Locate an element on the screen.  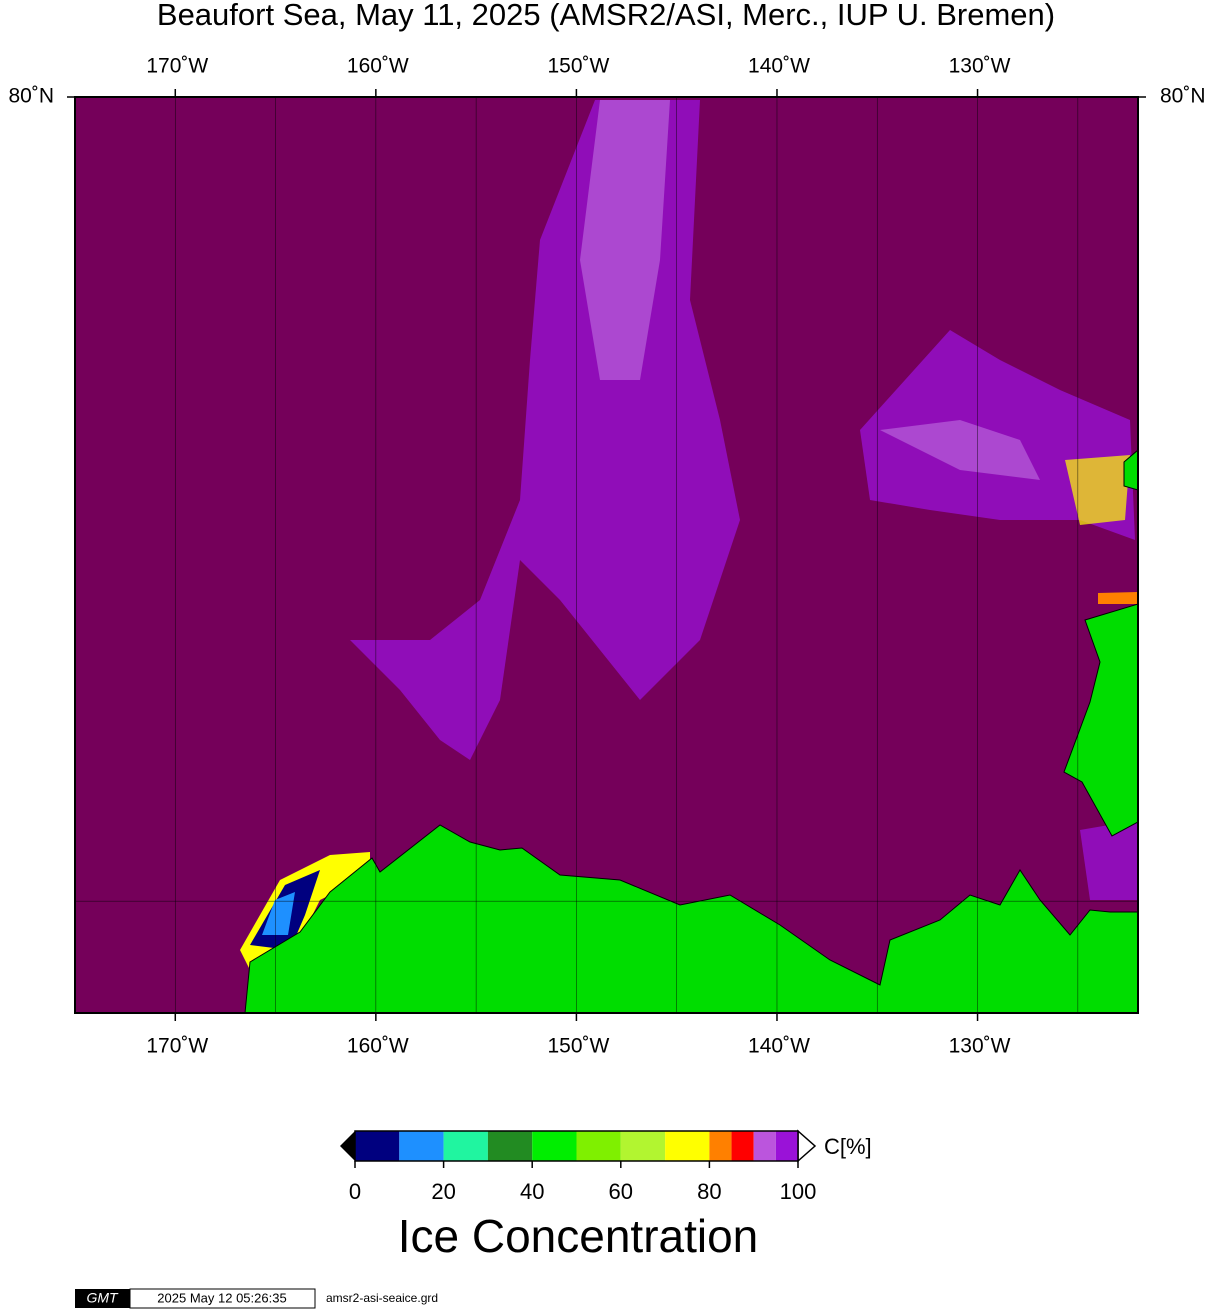
logo-box is located at coordinates (102, 1298).